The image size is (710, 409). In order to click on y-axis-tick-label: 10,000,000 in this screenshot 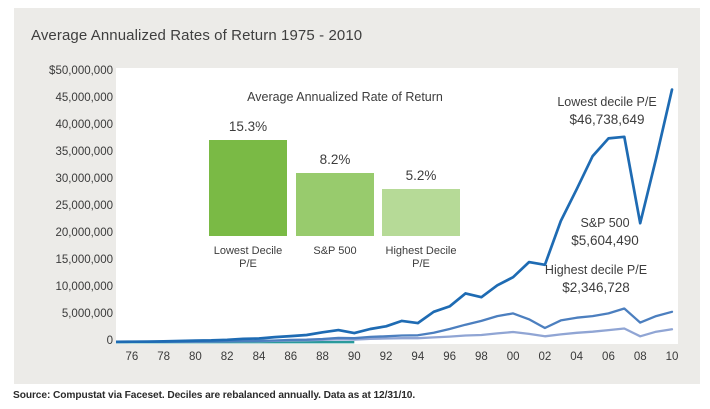, I will do `click(84, 287)`.